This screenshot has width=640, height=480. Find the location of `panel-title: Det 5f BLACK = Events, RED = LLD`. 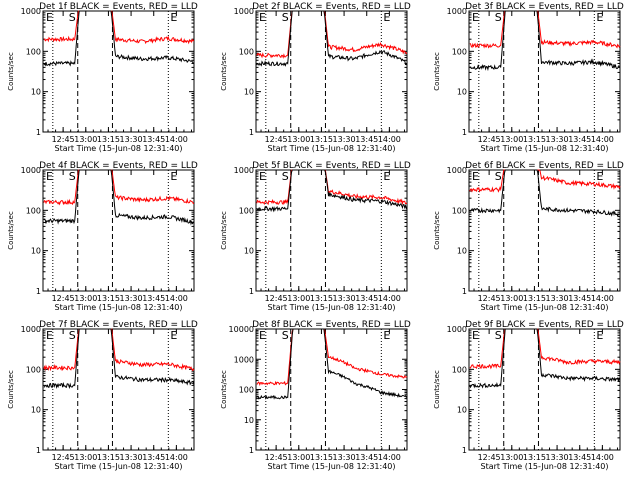

panel-title: Det 5f BLACK = Events, RED = LLD is located at coordinates (331, 166).